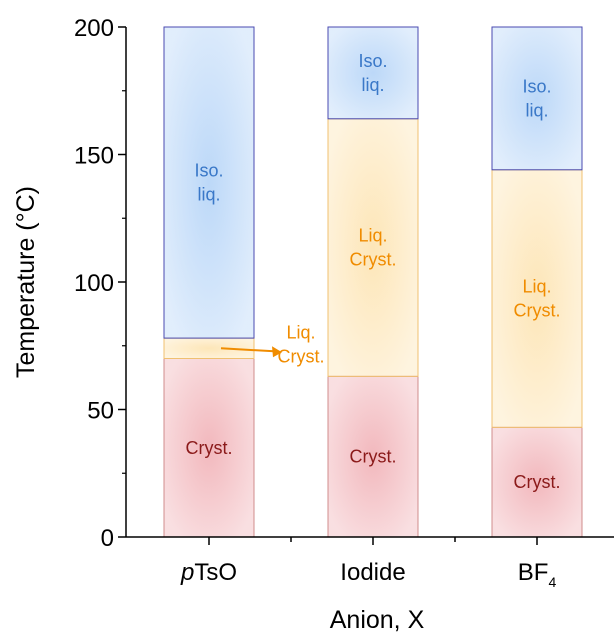  What do you see at coordinates (537, 311) in the screenshot?
I see `segment-label-lc-2: Cryst.` at bounding box center [537, 311].